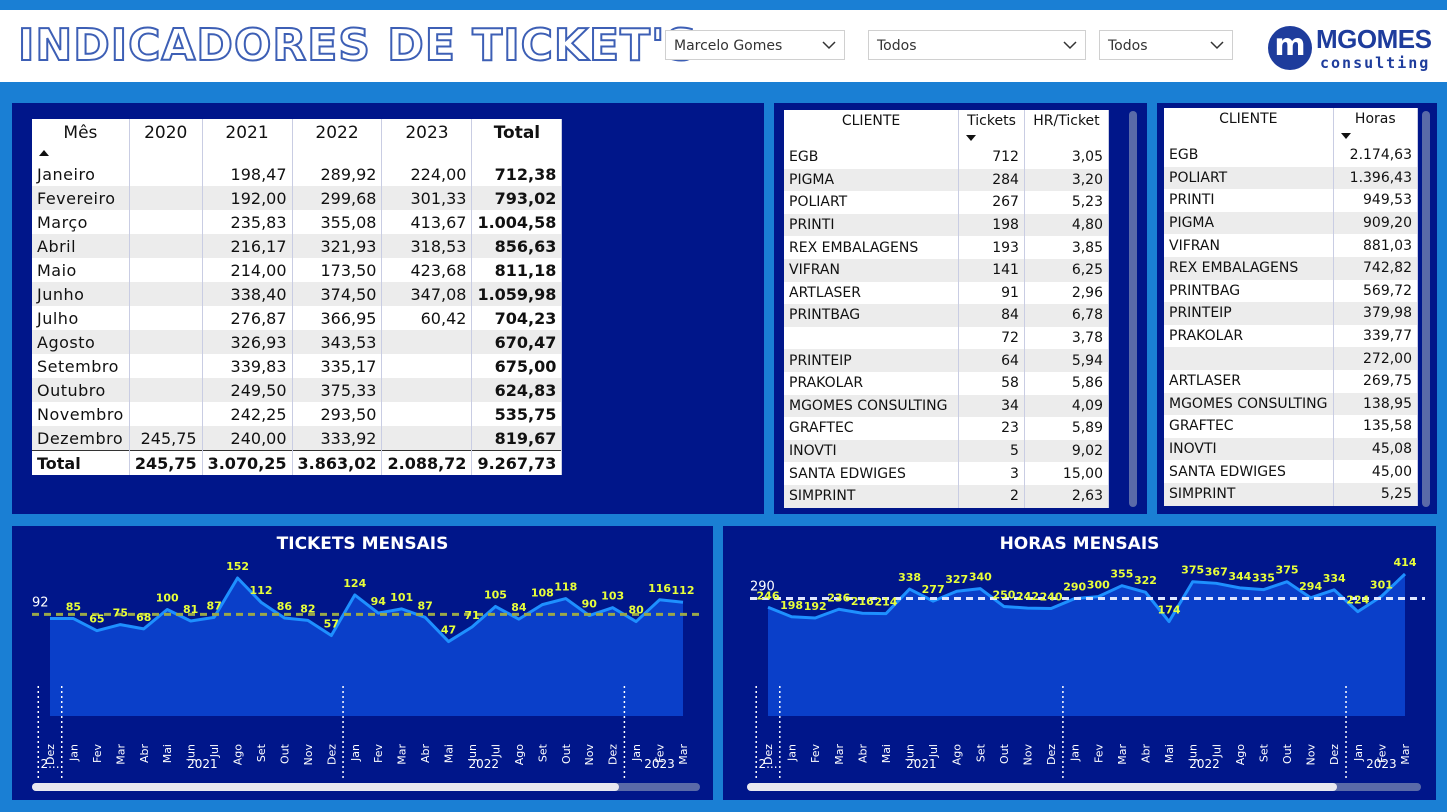  Describe the element at coordinates (337, 140) in the screenshot. I see `column-header-2022: 2022` at that location.